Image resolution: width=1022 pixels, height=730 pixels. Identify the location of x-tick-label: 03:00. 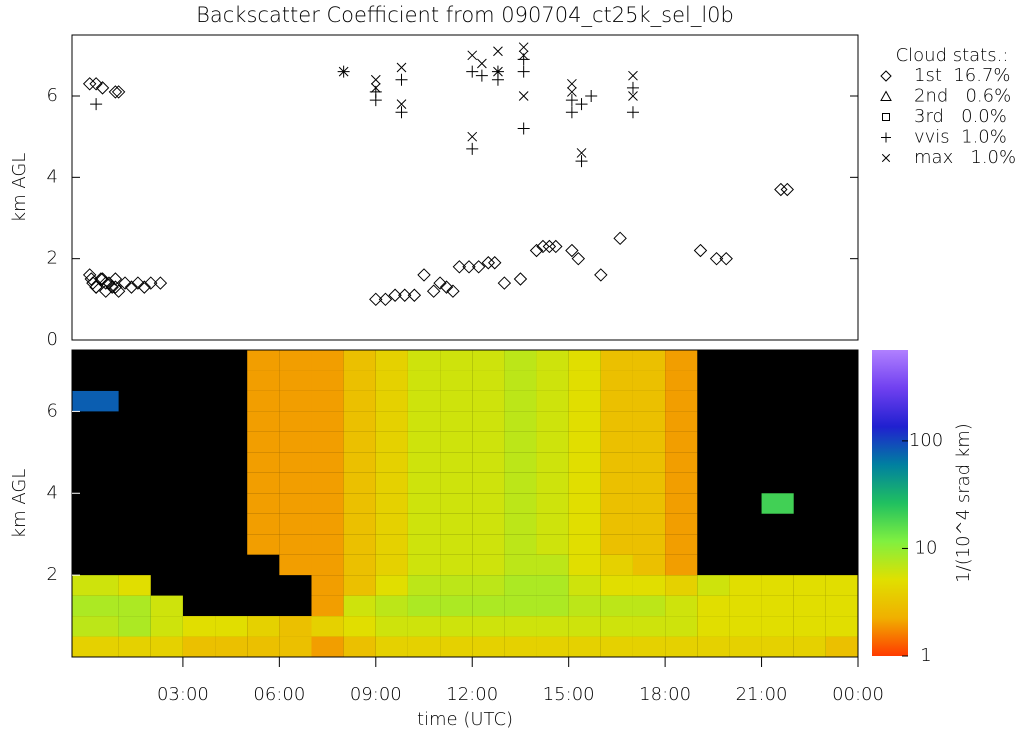
(183, 694).